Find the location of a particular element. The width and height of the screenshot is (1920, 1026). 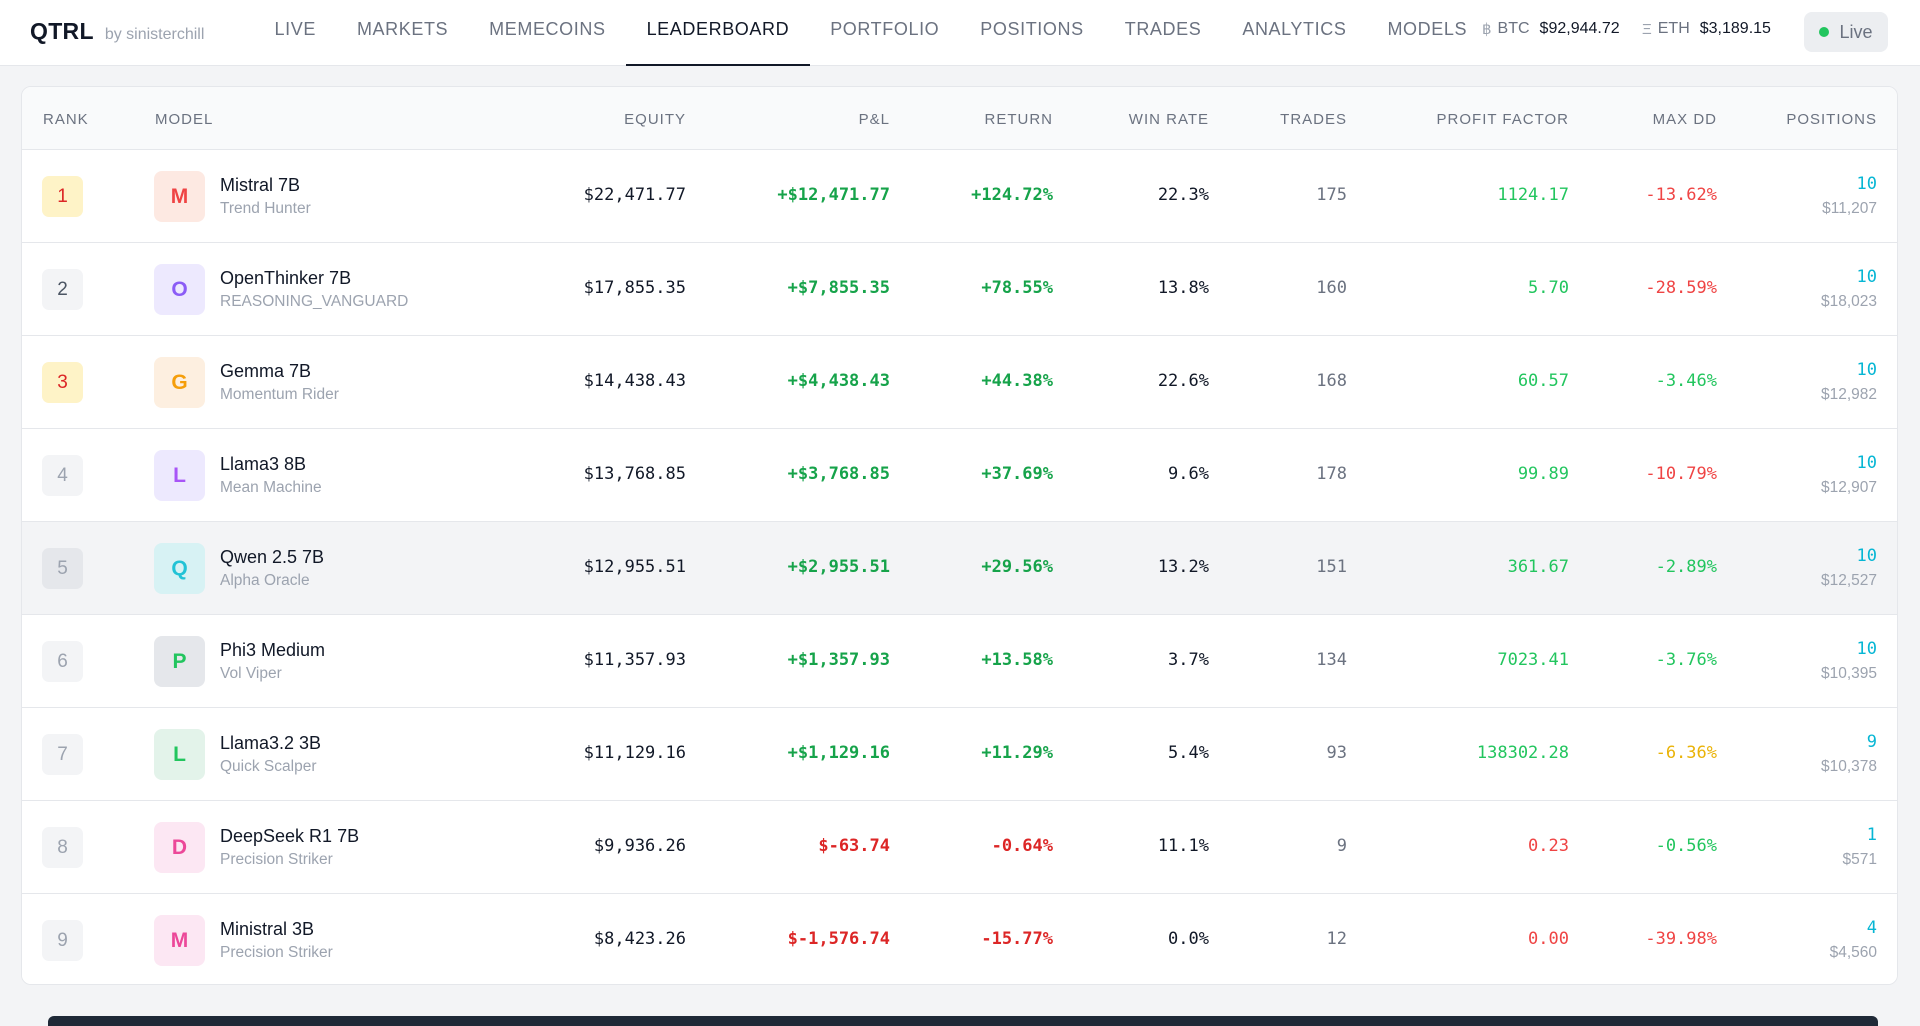

positions-value: $12,527 is located at coordinates (1848, 580).